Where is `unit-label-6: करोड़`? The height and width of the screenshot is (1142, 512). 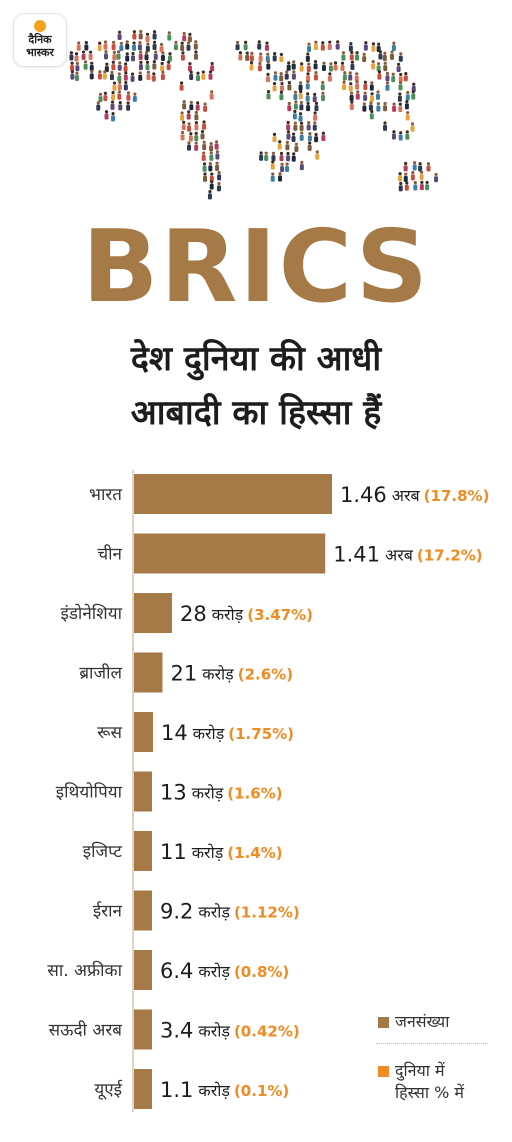 unit-label-6: करोड़ is located at coordinates (208, 852).